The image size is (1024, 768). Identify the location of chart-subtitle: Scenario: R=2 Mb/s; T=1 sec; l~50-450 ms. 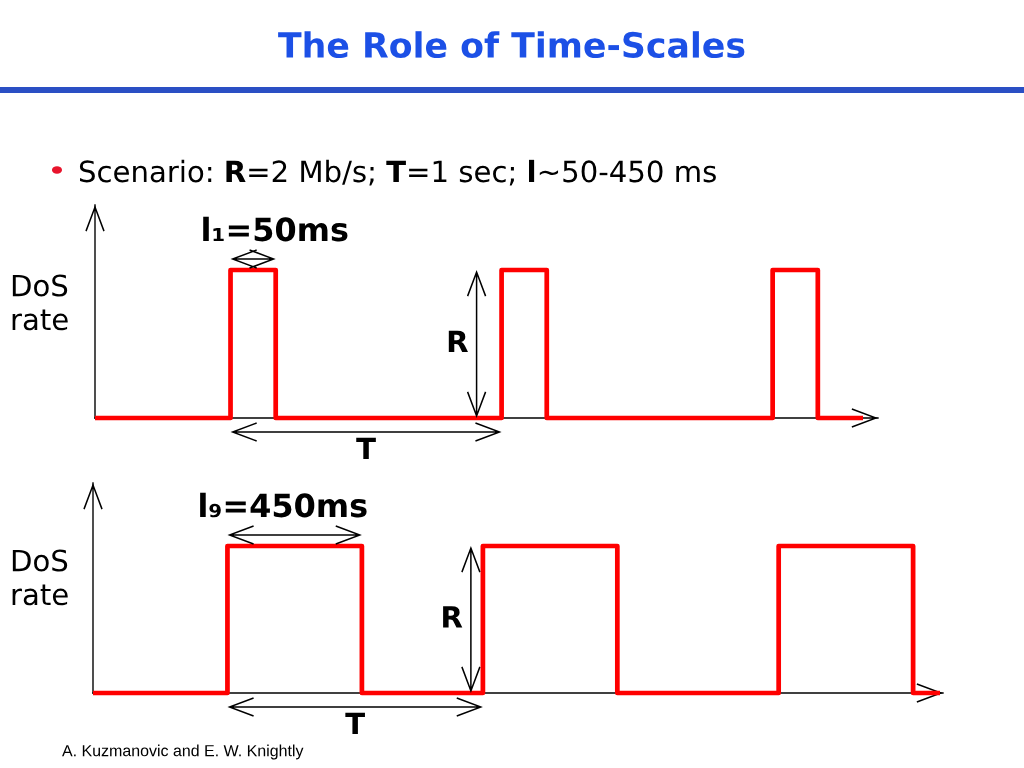
(397, 172).